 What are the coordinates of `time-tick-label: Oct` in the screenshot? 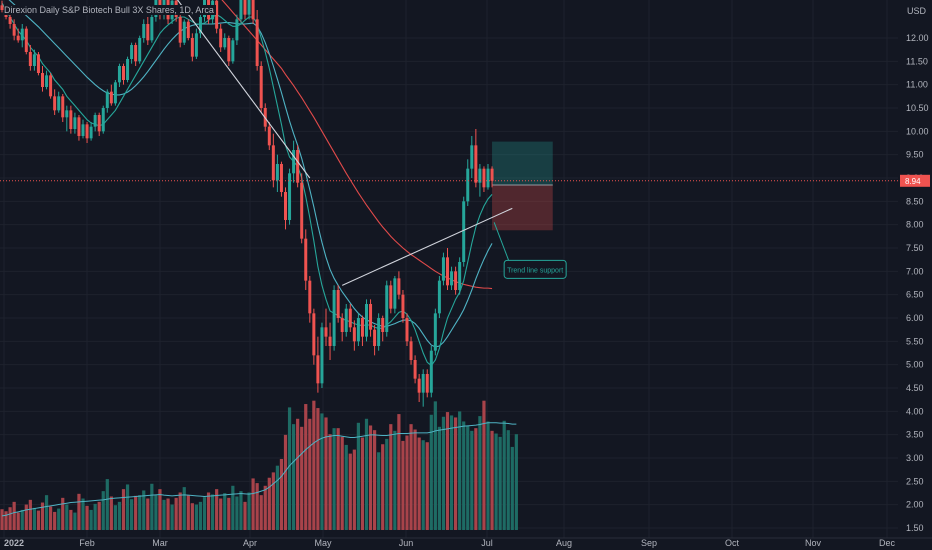 It's located at (732, 543).